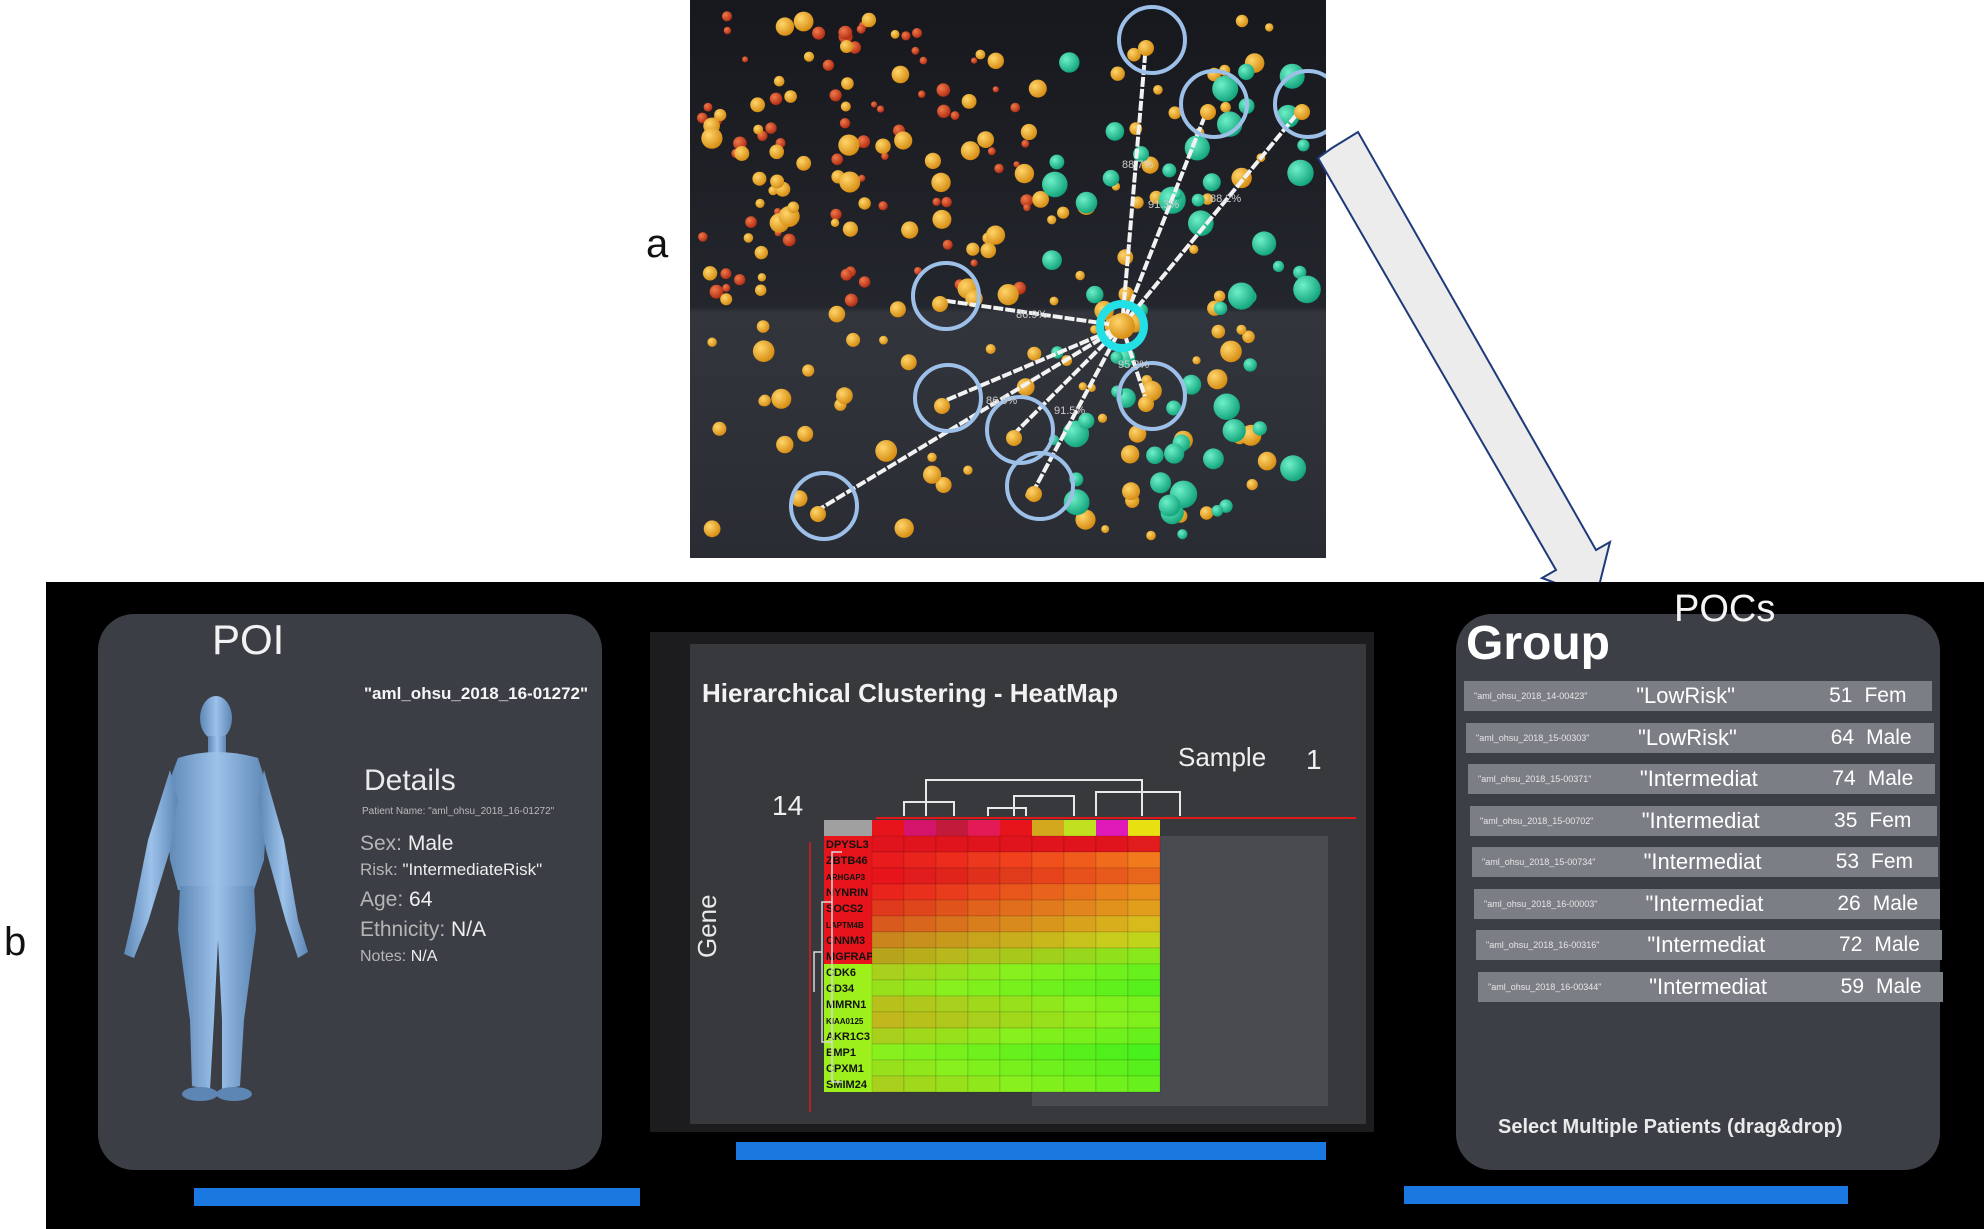  I want to click on patient-spheres, so click(1009, 276).